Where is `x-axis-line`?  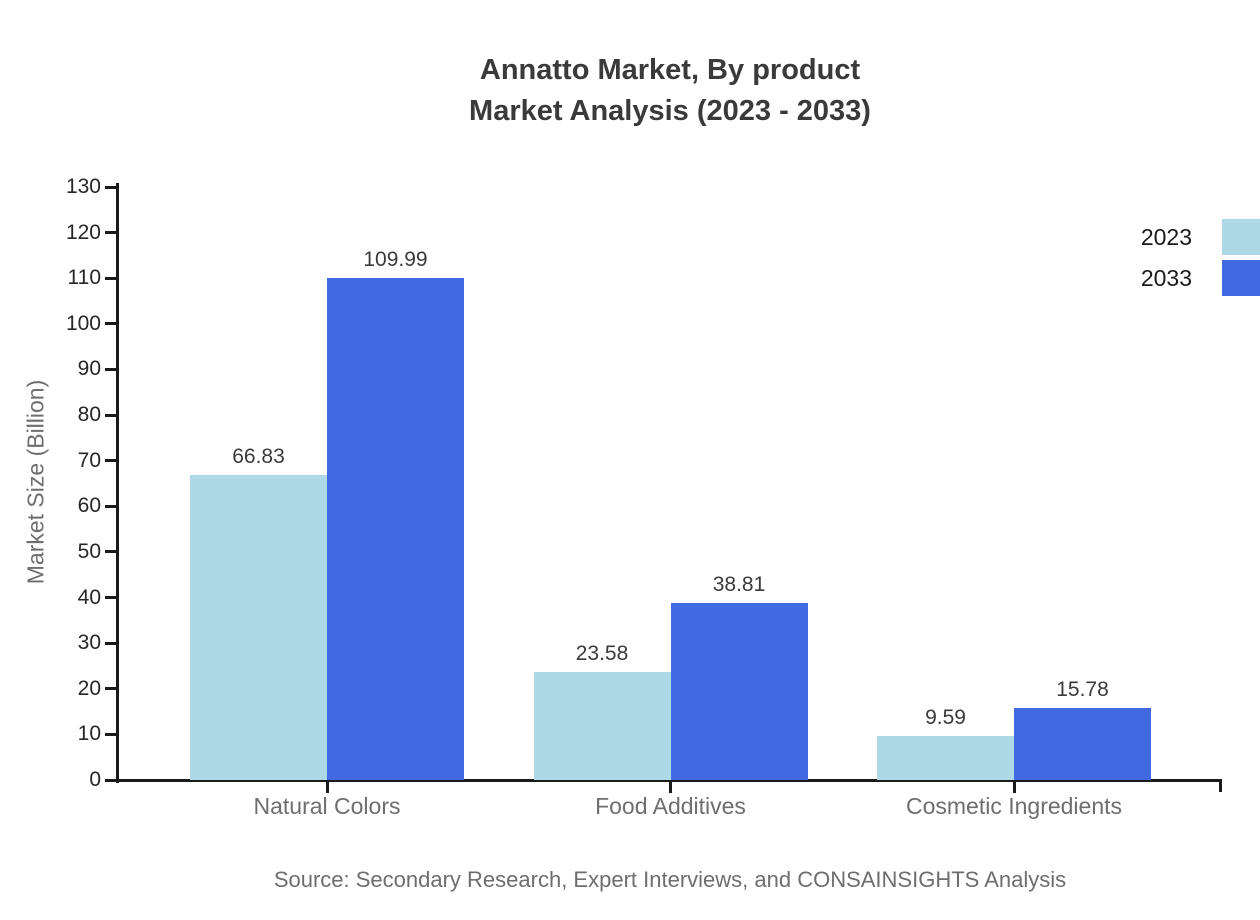 x-axis-line is located at coordinates (669, 780).